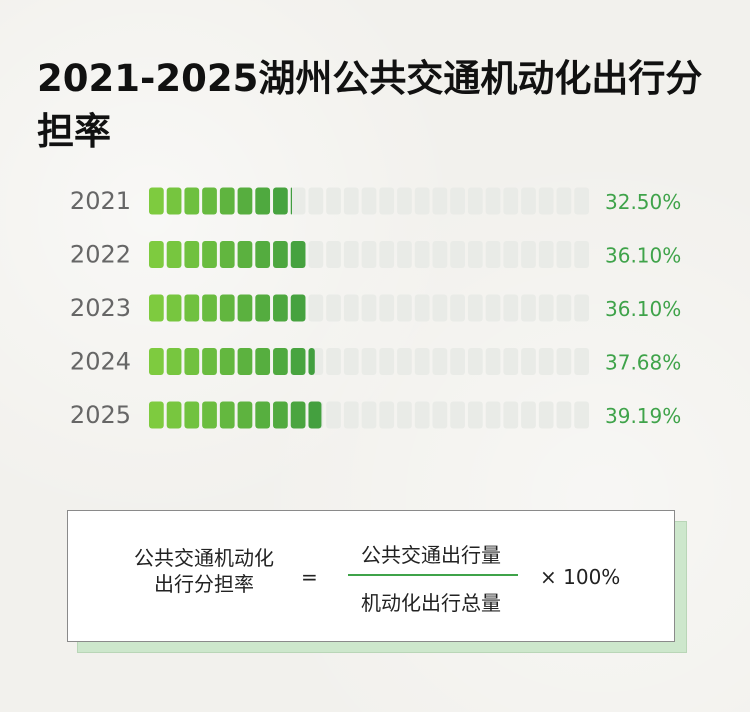 The width and height of the screenshot is (750, 712). What do you see at coordinates (100, 415) in the screenshot?
I see `year-label: 2025` at bounding box center [100, 415].